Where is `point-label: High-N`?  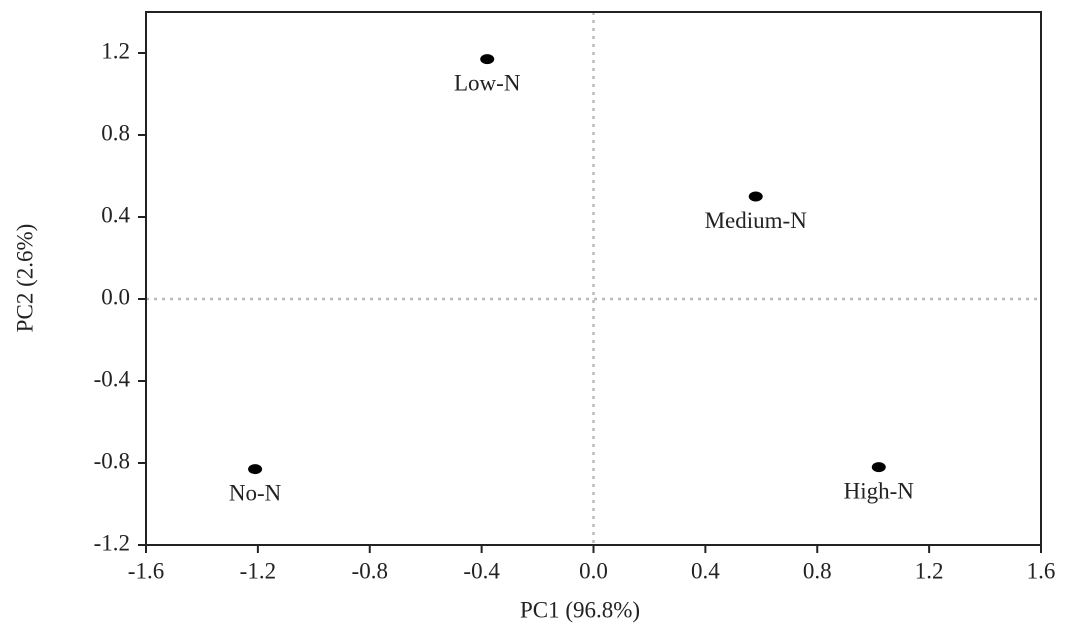
point-label: High-N is located at coordinates (879, 490).